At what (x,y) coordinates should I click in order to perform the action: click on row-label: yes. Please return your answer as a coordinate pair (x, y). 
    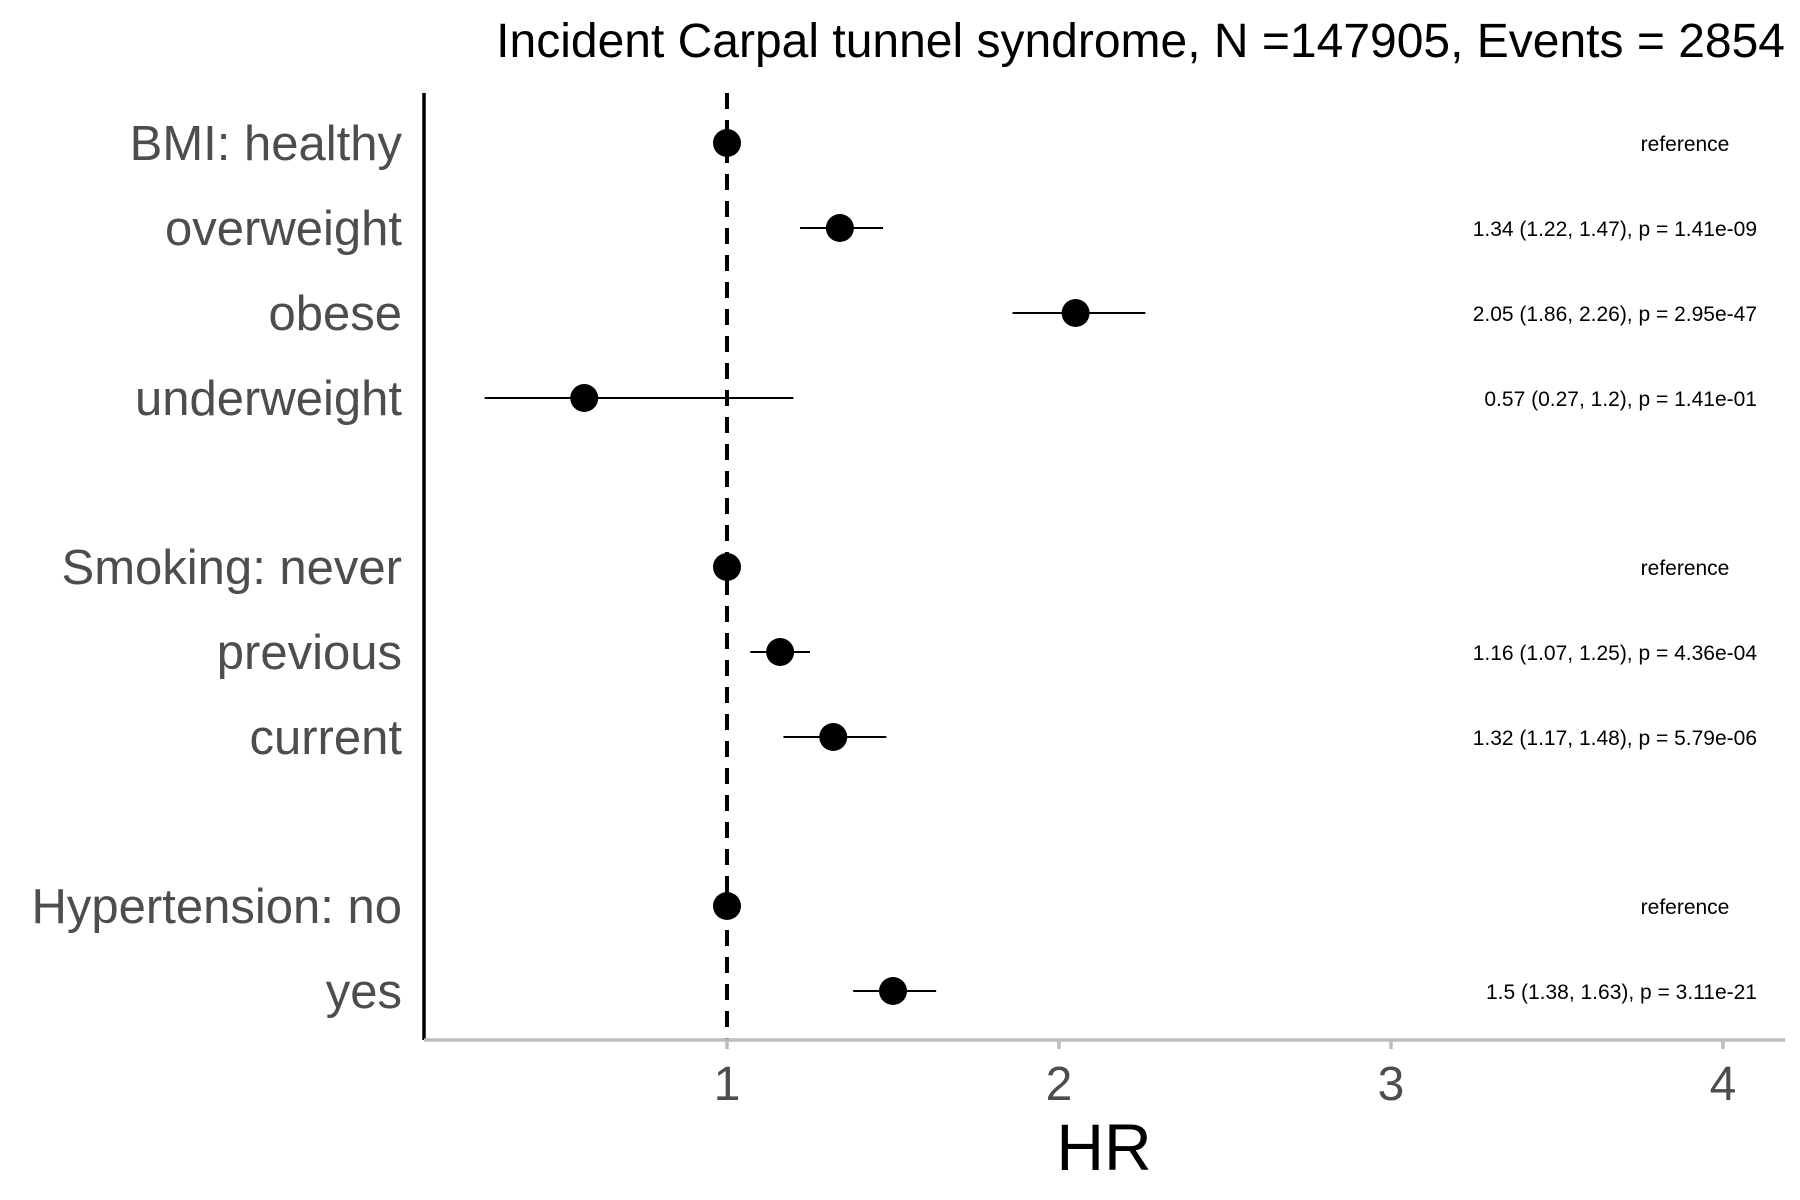
    Looking at the image, I should click on (364, 992).